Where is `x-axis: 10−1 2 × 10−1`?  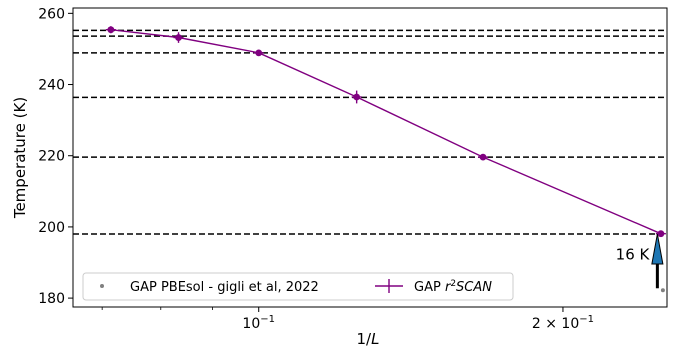 x-axis: 10−1 2 × 10−1 is located at coordinates (347, 319).